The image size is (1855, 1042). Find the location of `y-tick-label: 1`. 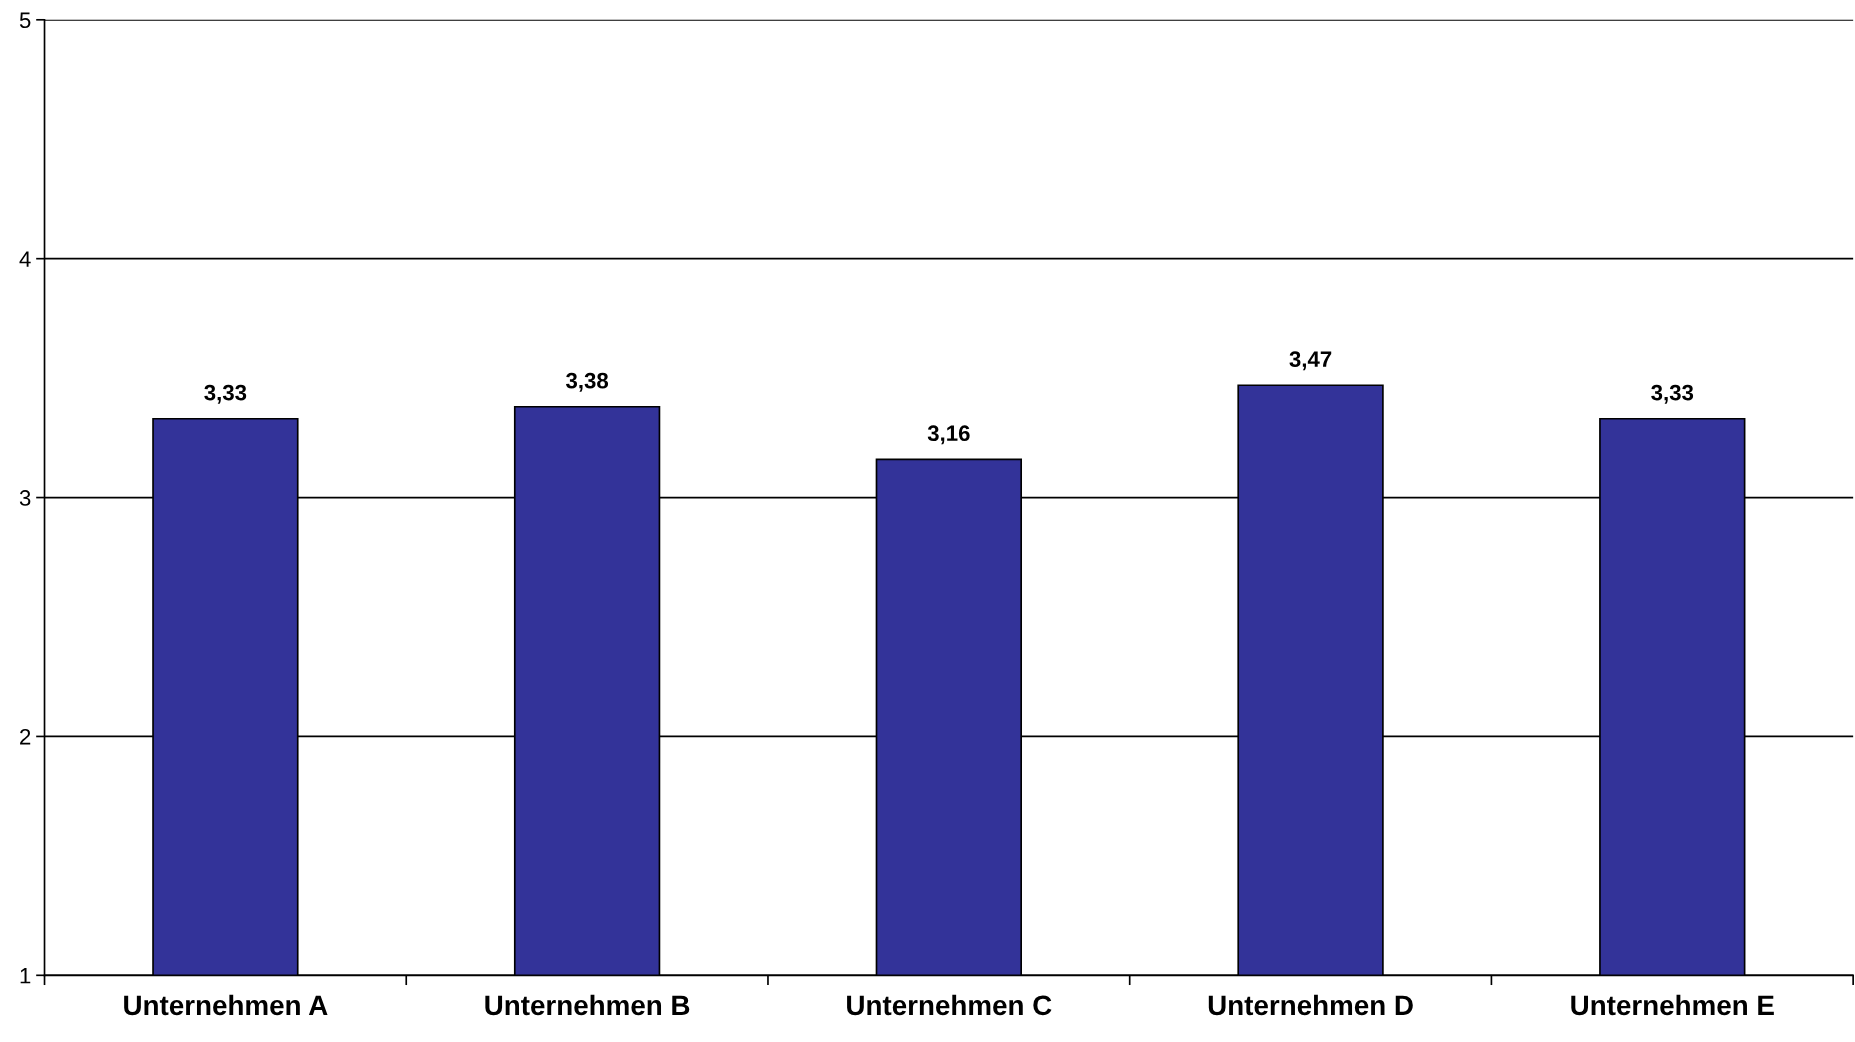

y-tick-label: 1 is located at coordinates (25, 976).